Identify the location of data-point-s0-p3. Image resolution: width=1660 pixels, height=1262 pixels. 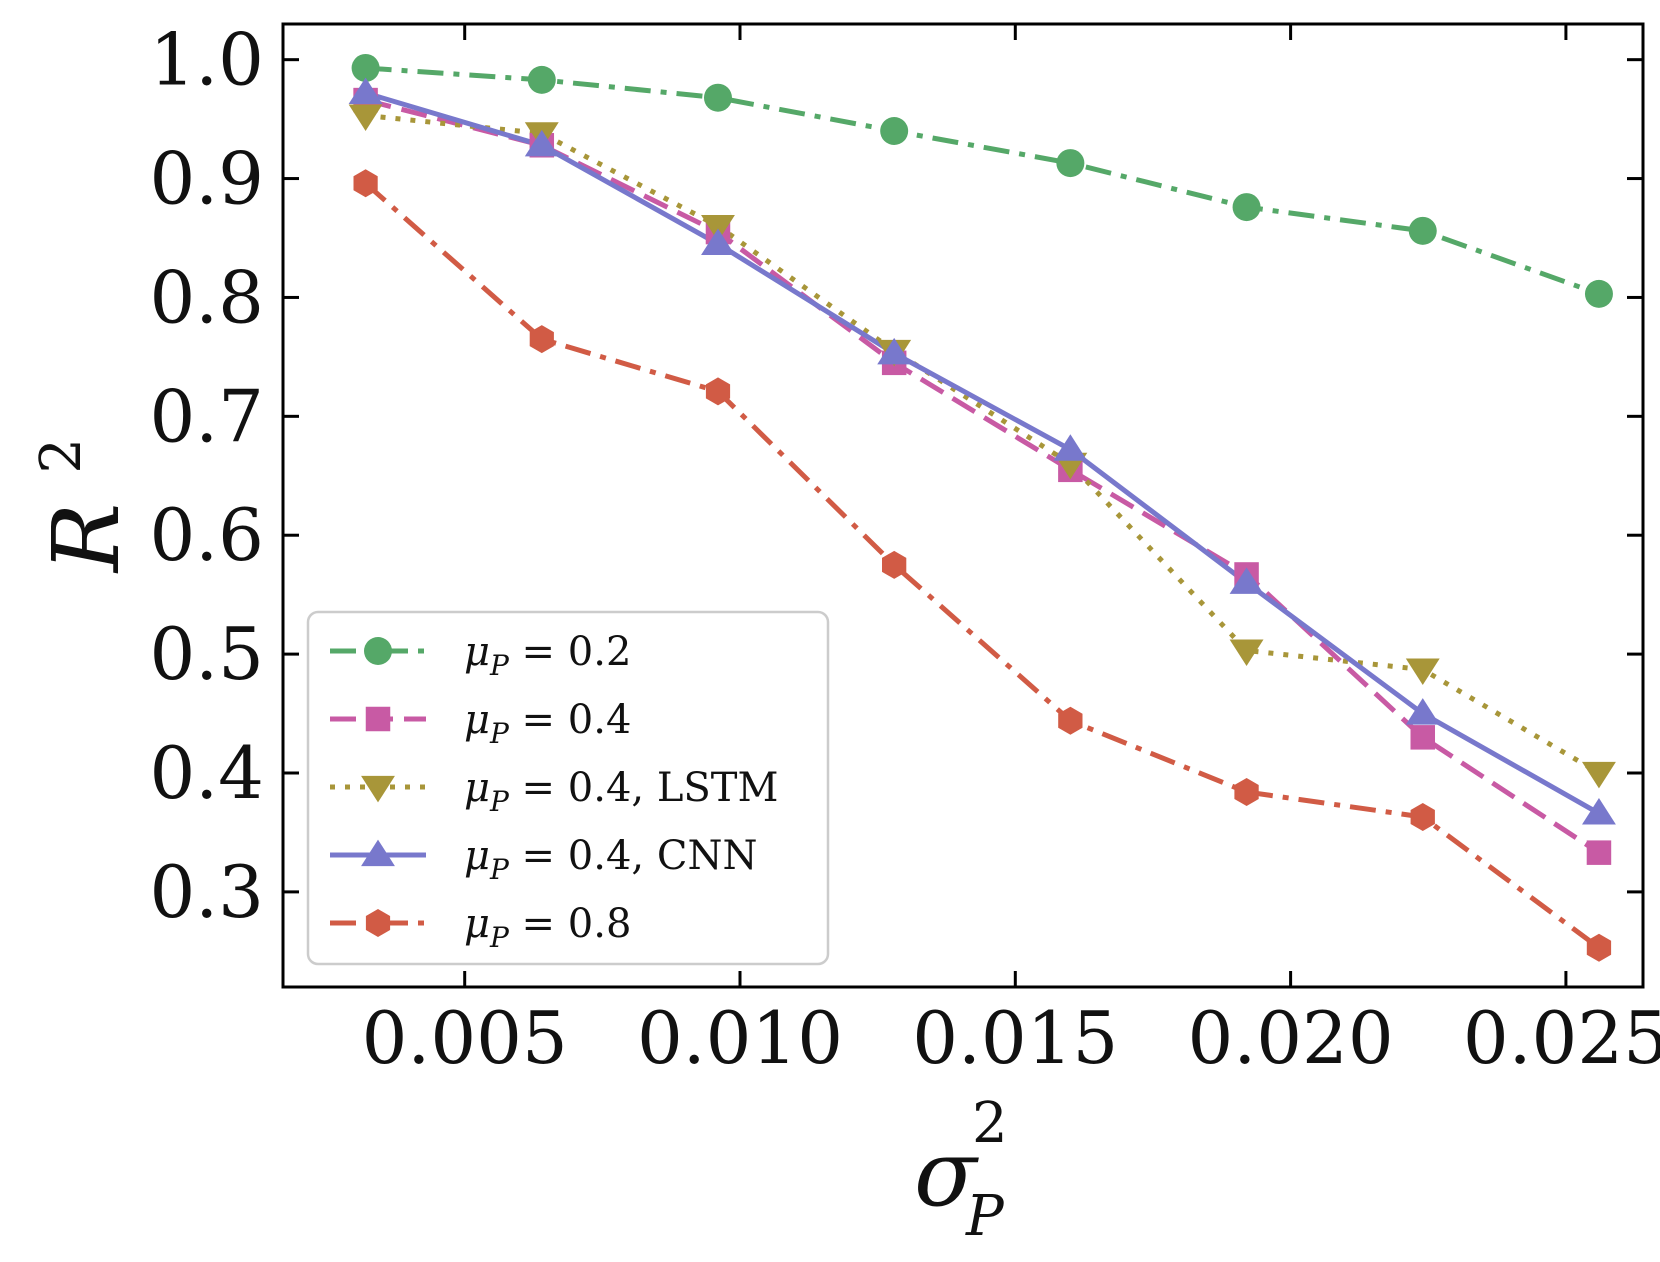
(894, 131).